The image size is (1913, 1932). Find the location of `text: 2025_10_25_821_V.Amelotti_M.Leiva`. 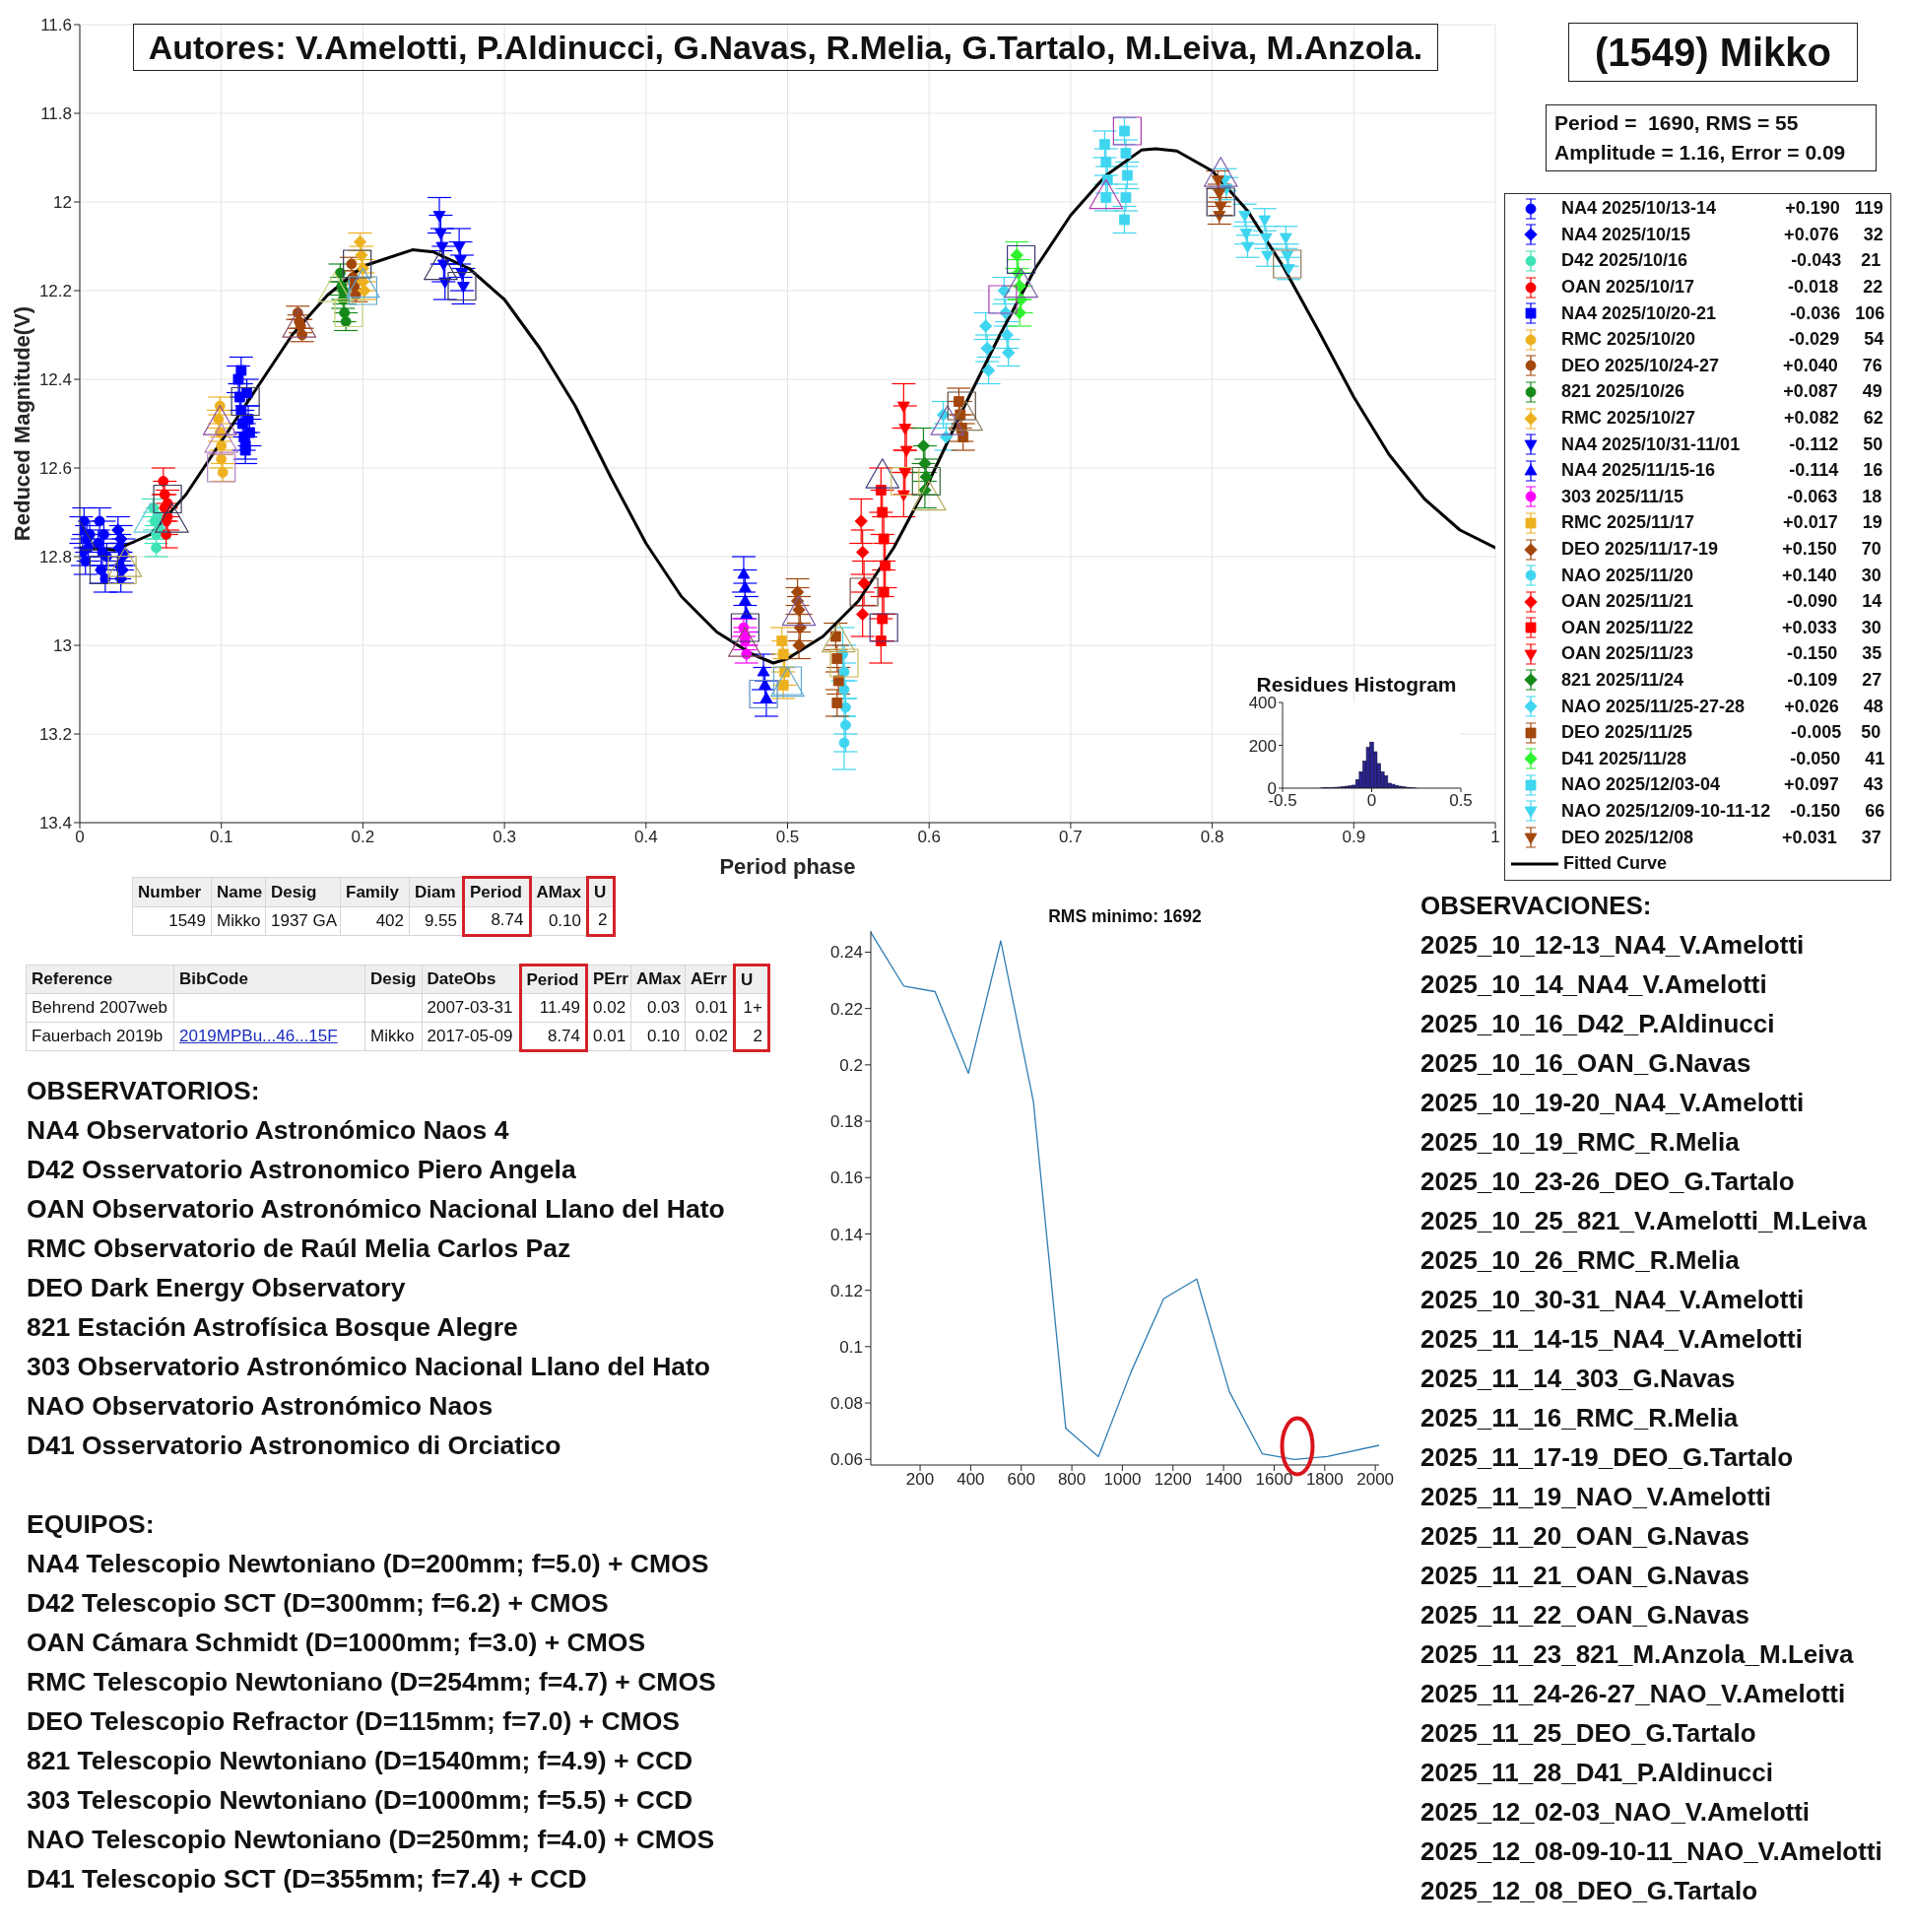

text: 2025_10_25_821_V.Amelotti_M.Leiva is located at coordinates (1644, 1221).